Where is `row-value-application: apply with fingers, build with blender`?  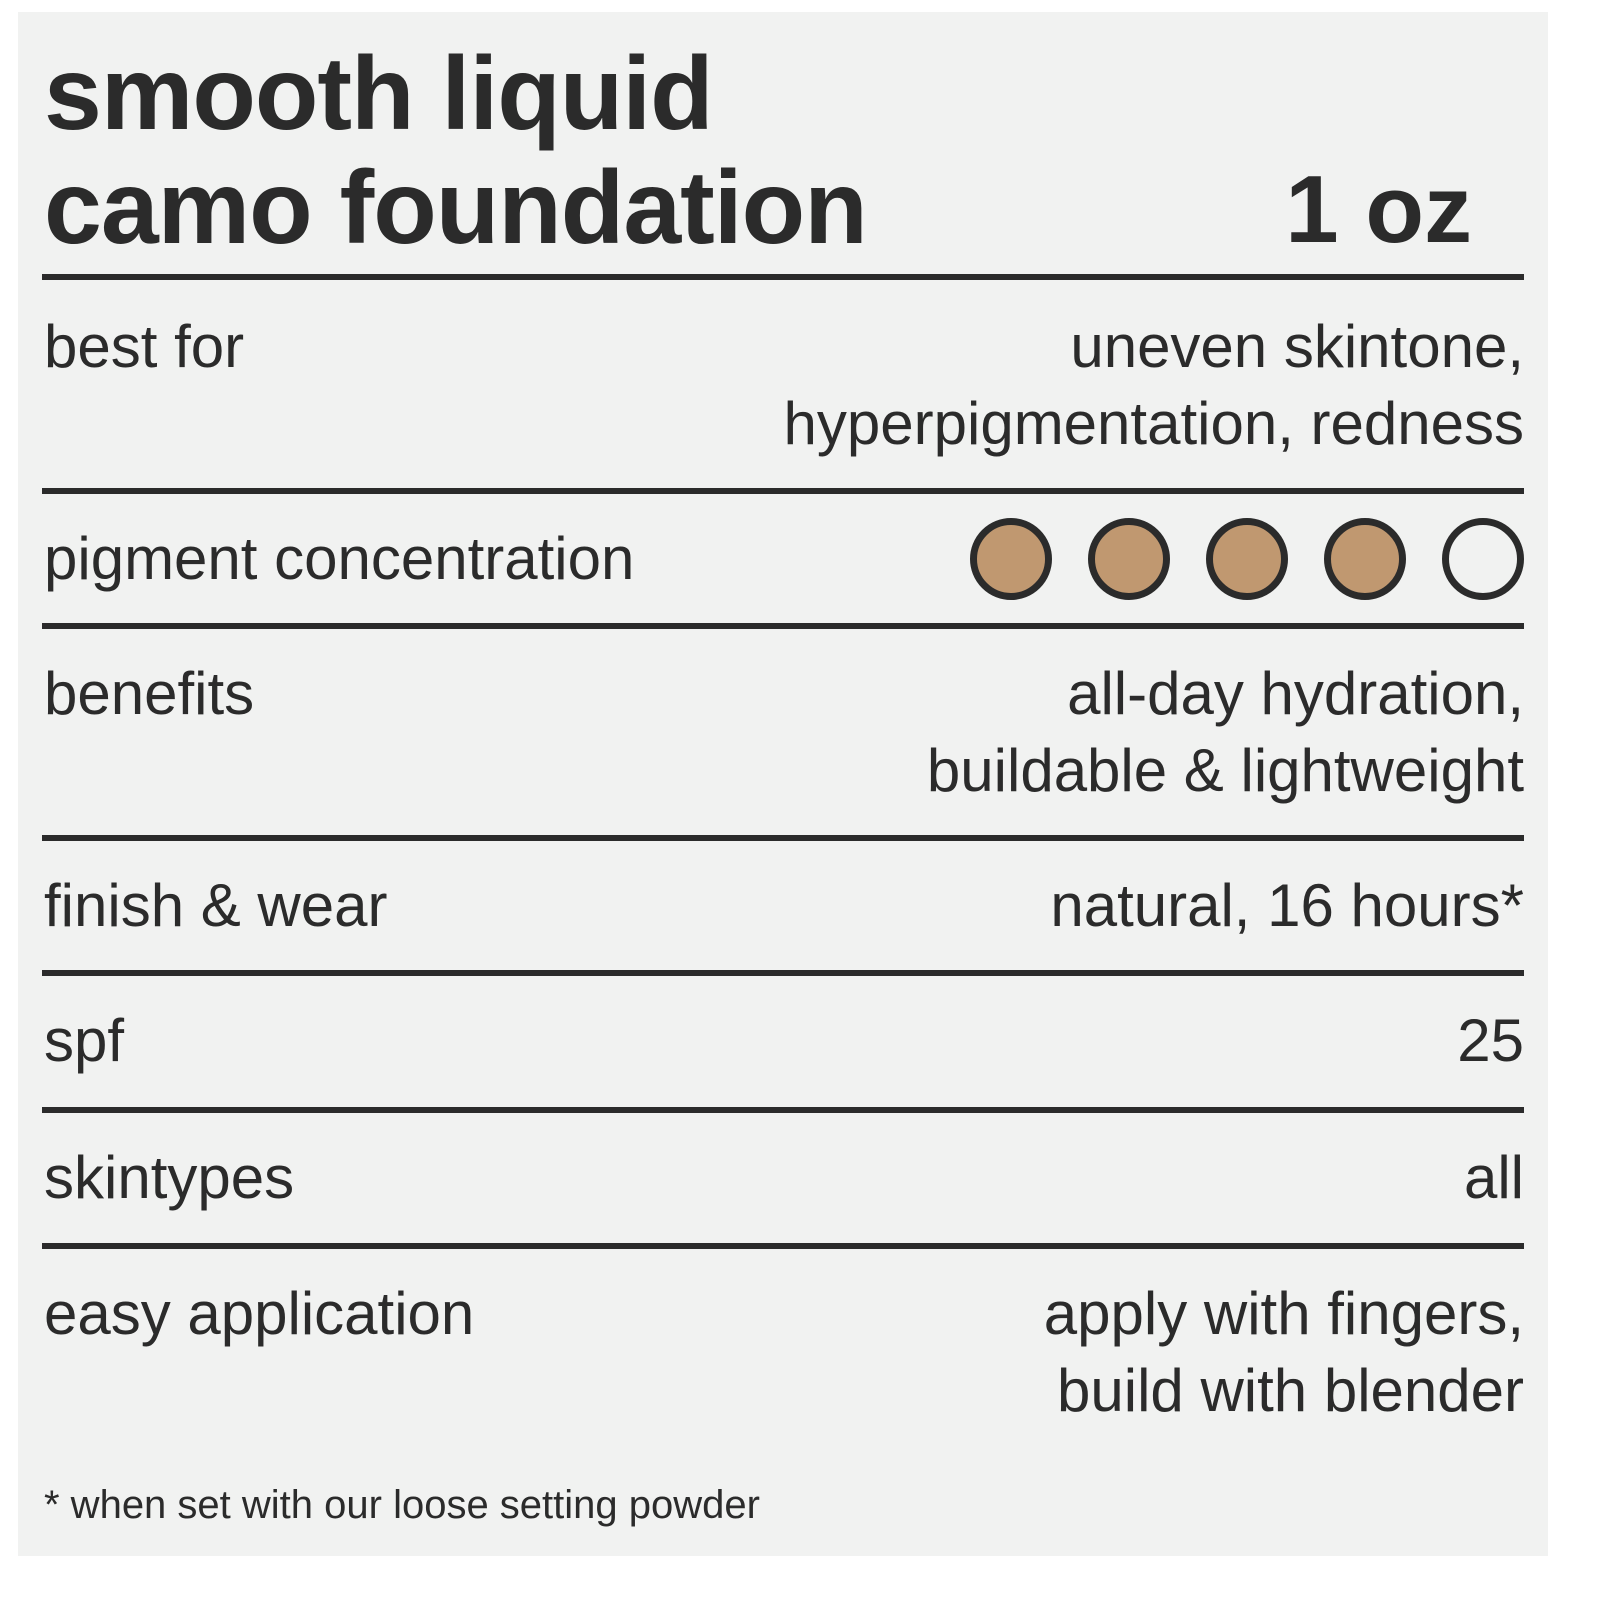
row-value-application: apply with fingers, build with blender is located at coordinates (1284, 1352).